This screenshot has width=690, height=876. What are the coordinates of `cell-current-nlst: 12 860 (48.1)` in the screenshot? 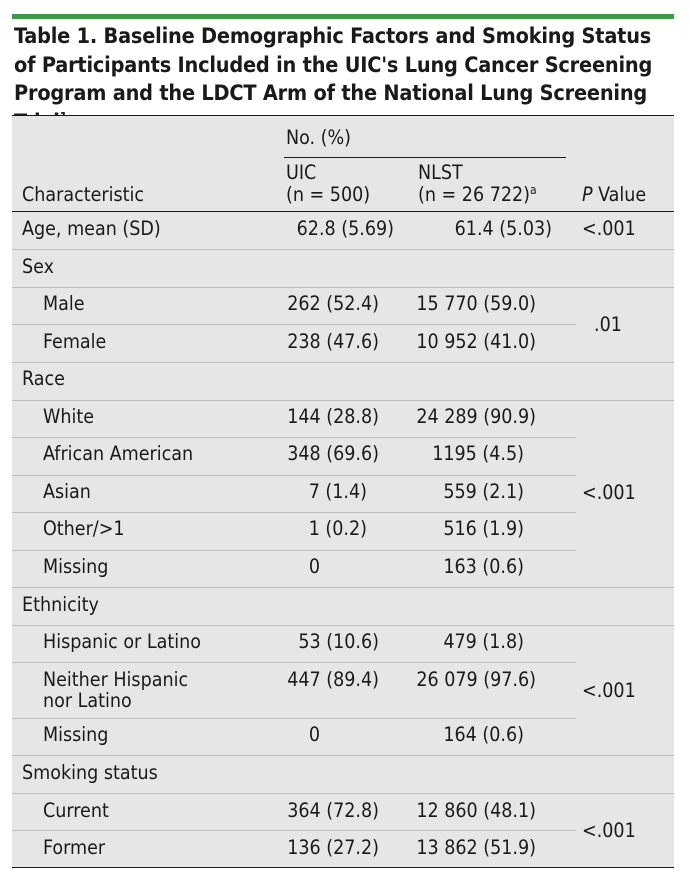 It's located at (476, 810).